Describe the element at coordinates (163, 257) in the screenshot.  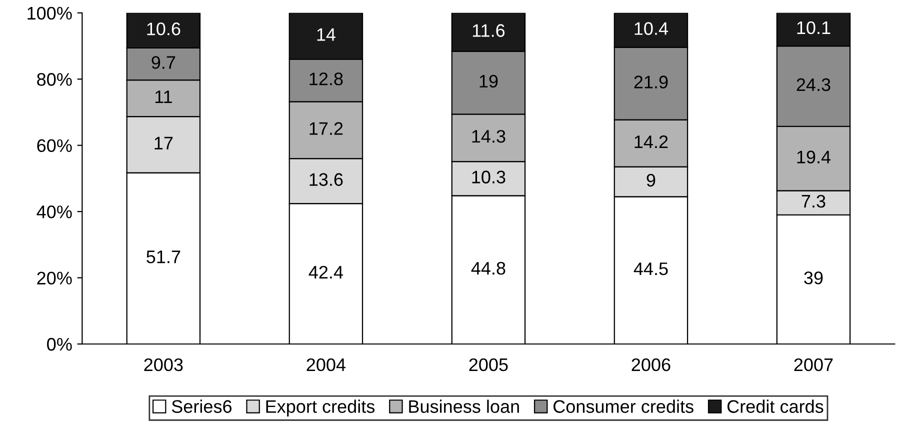
I see `data-label: 51.7` at that location.